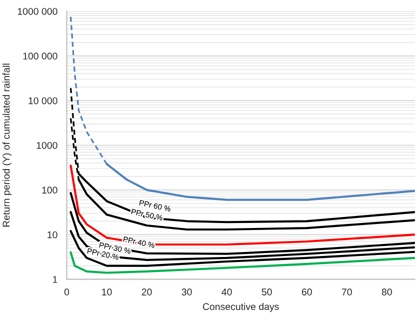 The image size is (417, 321). Describe the element at coordinates (67, 292) in the screenshot. I see `x-tick-label: 0` at that location.